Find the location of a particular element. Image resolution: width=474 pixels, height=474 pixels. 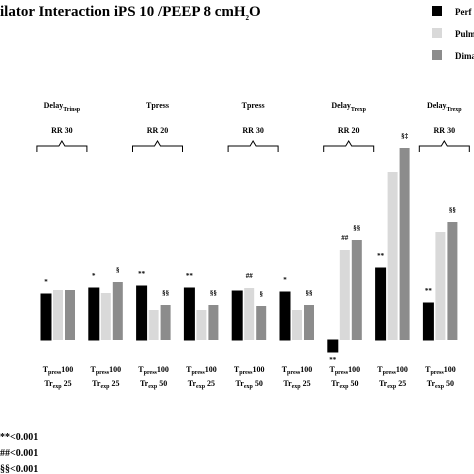

title-main: ilator Interaction iPS 10 /PEEP 8 cmH is located at coordinates (123, 12).